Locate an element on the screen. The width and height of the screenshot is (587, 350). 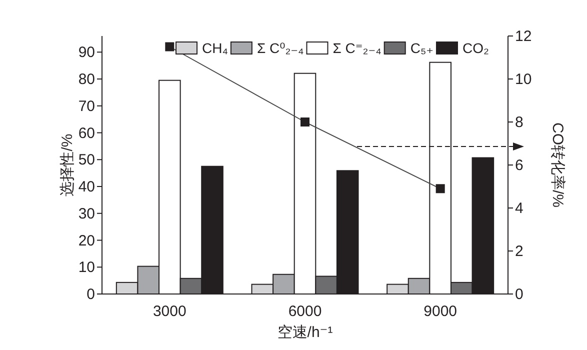
y-tick-label: 10 is located at coordinates (86, 267).